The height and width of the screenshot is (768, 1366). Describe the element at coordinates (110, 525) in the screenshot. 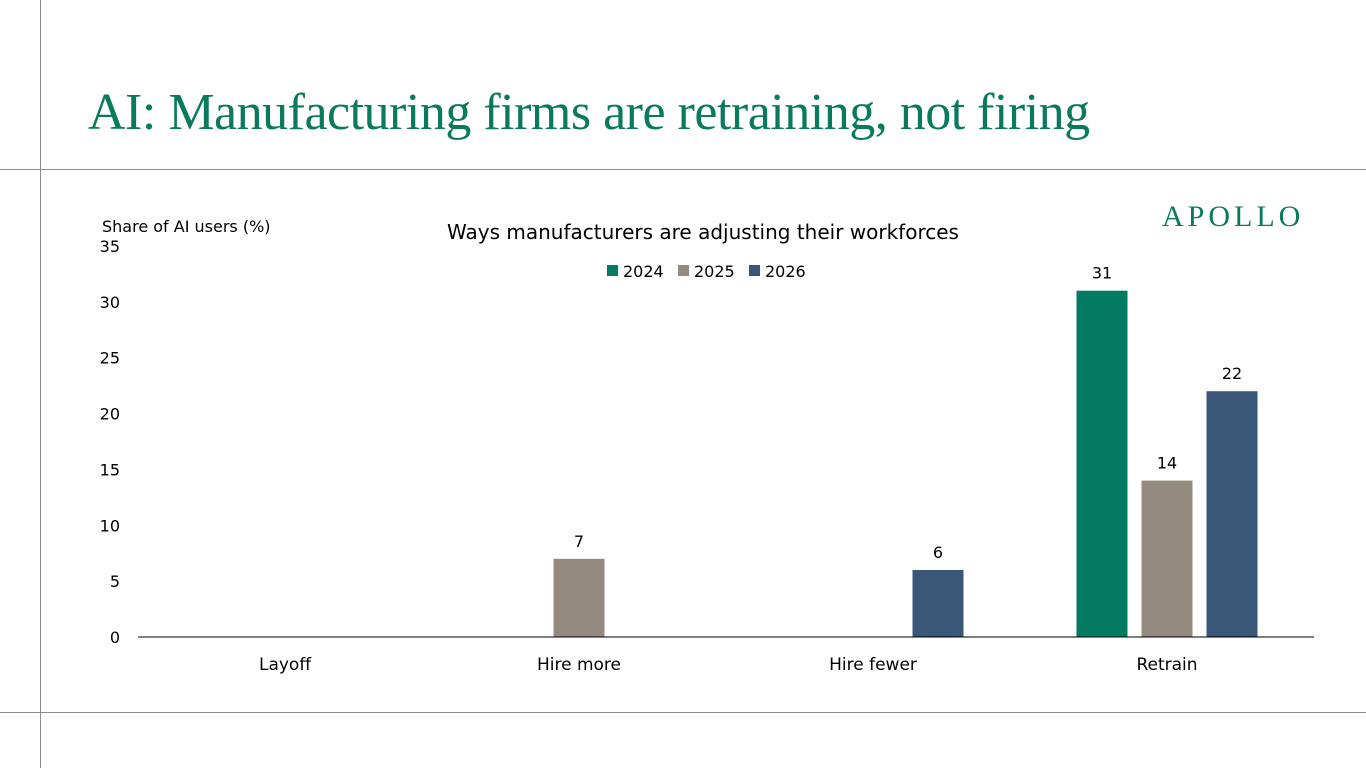

I see `y-tick-label: 10` at that location.